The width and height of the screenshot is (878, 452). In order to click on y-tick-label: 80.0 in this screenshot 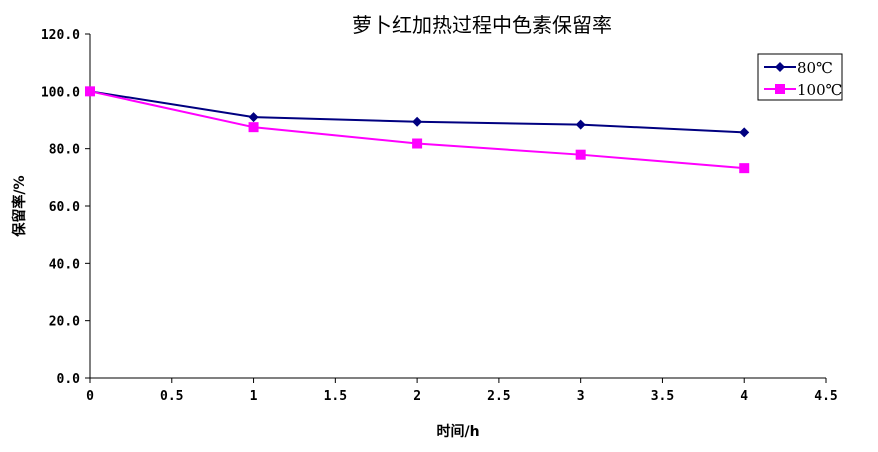, I will do `click(64, 150)`.